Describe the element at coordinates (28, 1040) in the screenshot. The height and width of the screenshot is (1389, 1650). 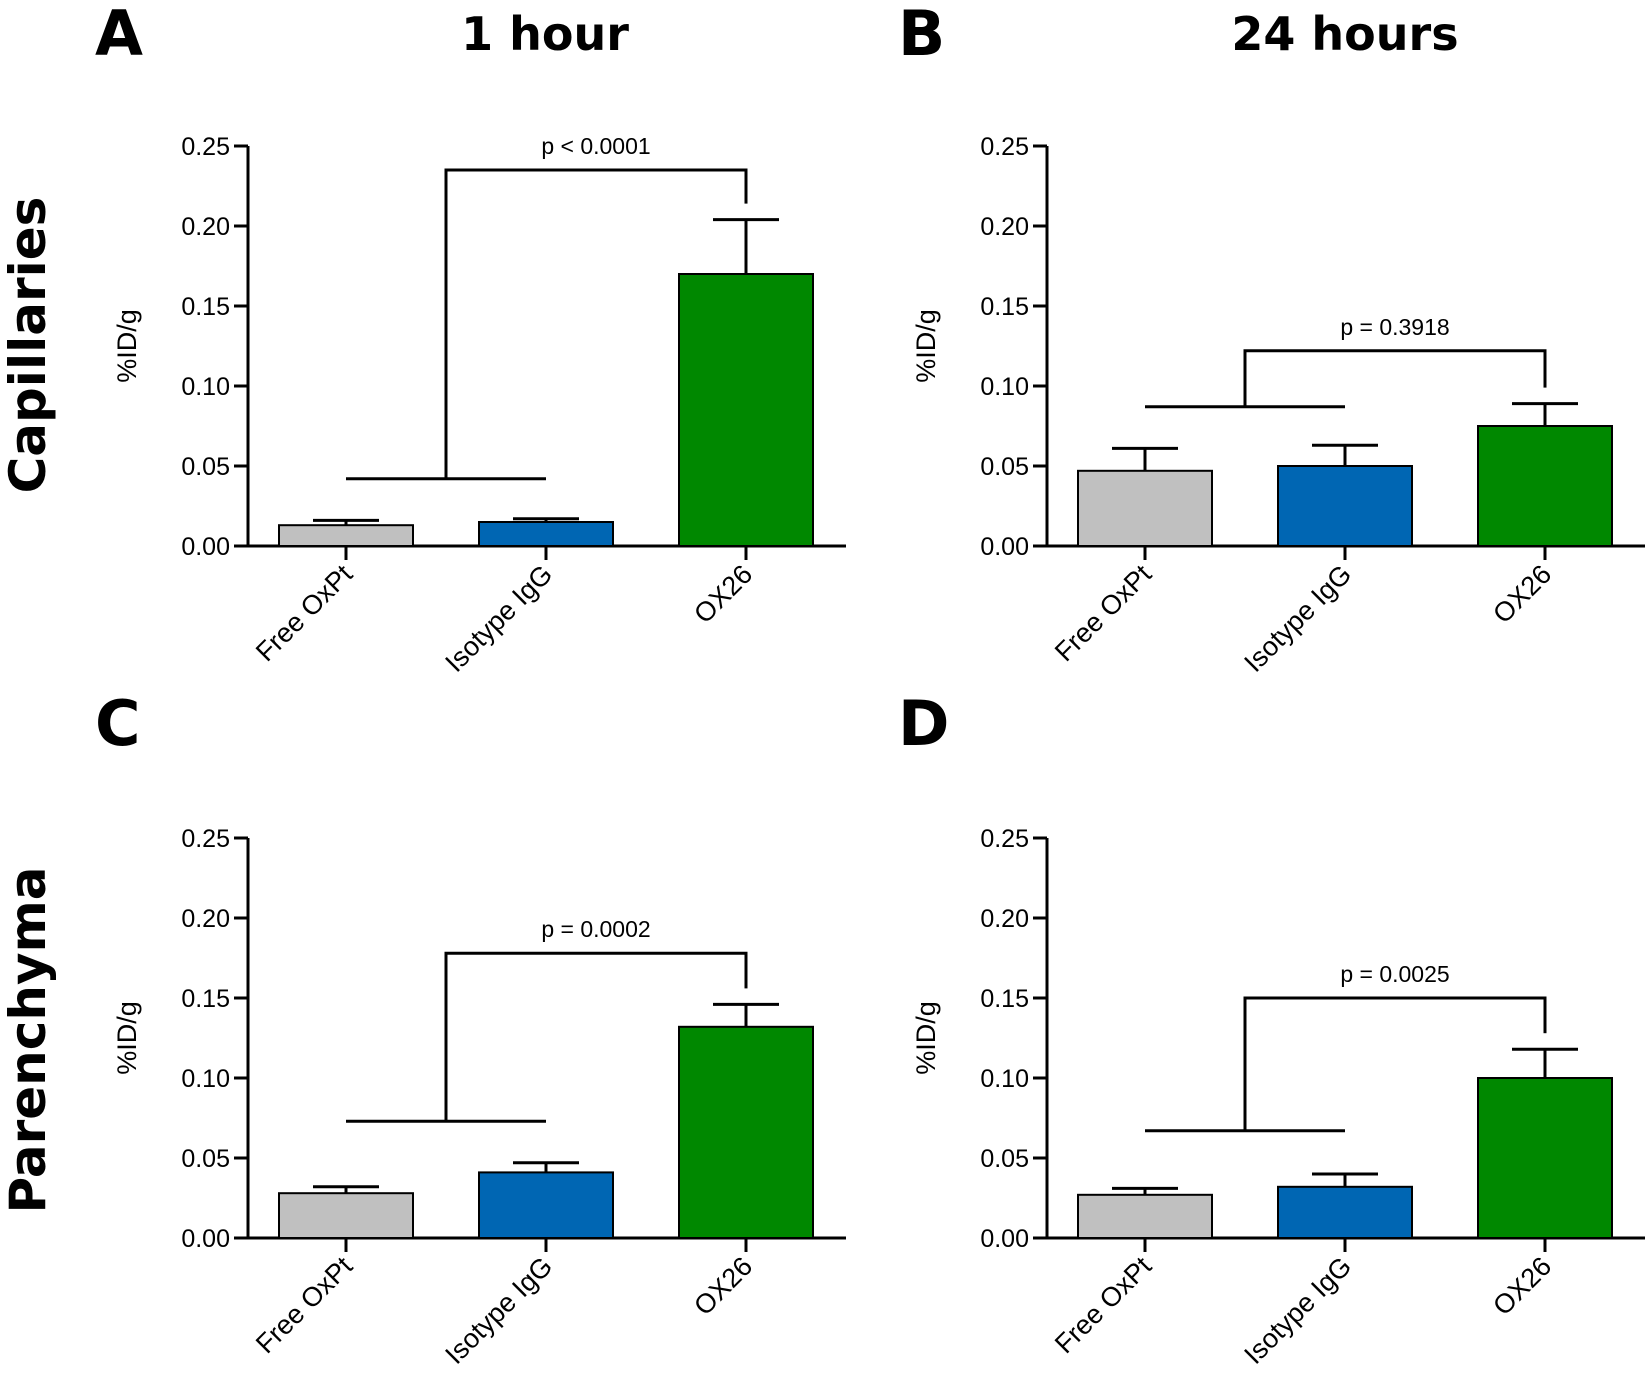
I see `row-title-parenchyma: Parenchyma` at that location.